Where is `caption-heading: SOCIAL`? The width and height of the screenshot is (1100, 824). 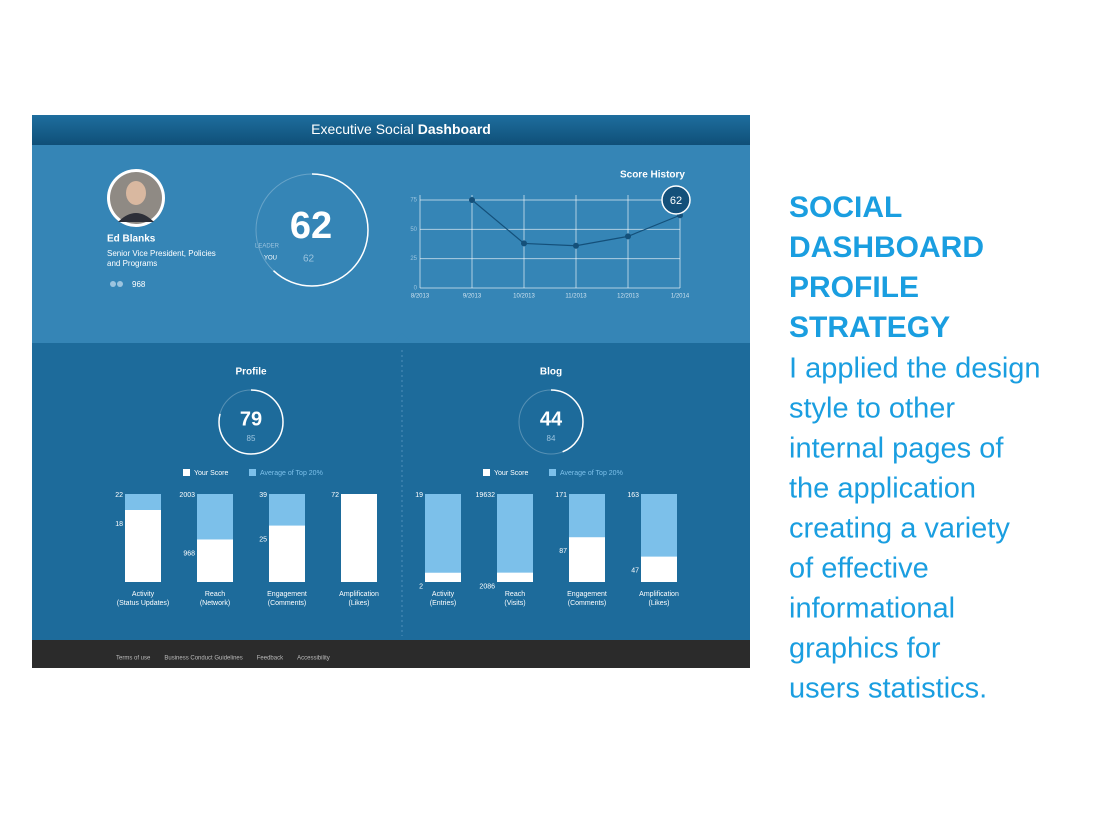
caption-heading: SOCIAL is located at coordinates (845, 207).